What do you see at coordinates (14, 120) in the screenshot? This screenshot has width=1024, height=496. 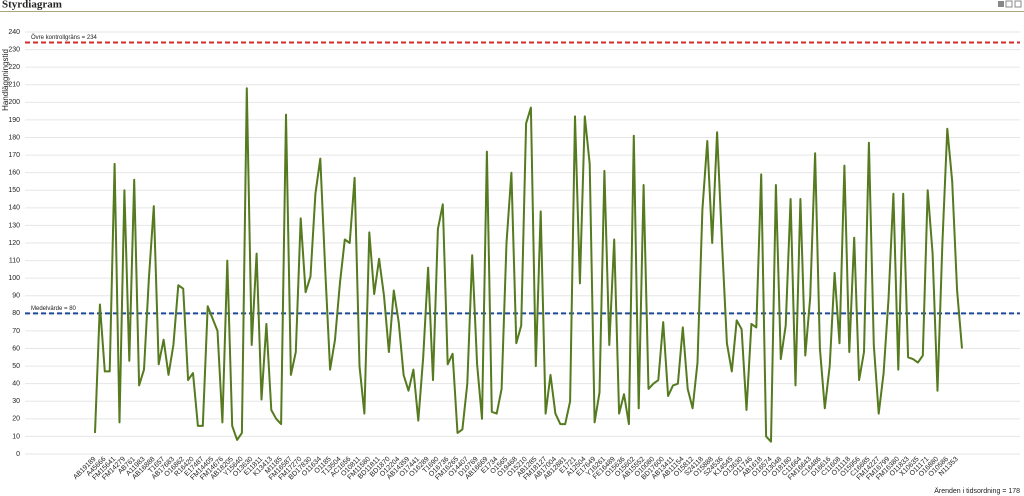 I see `y-tick-label: 190` at bounding box center [14, 120].